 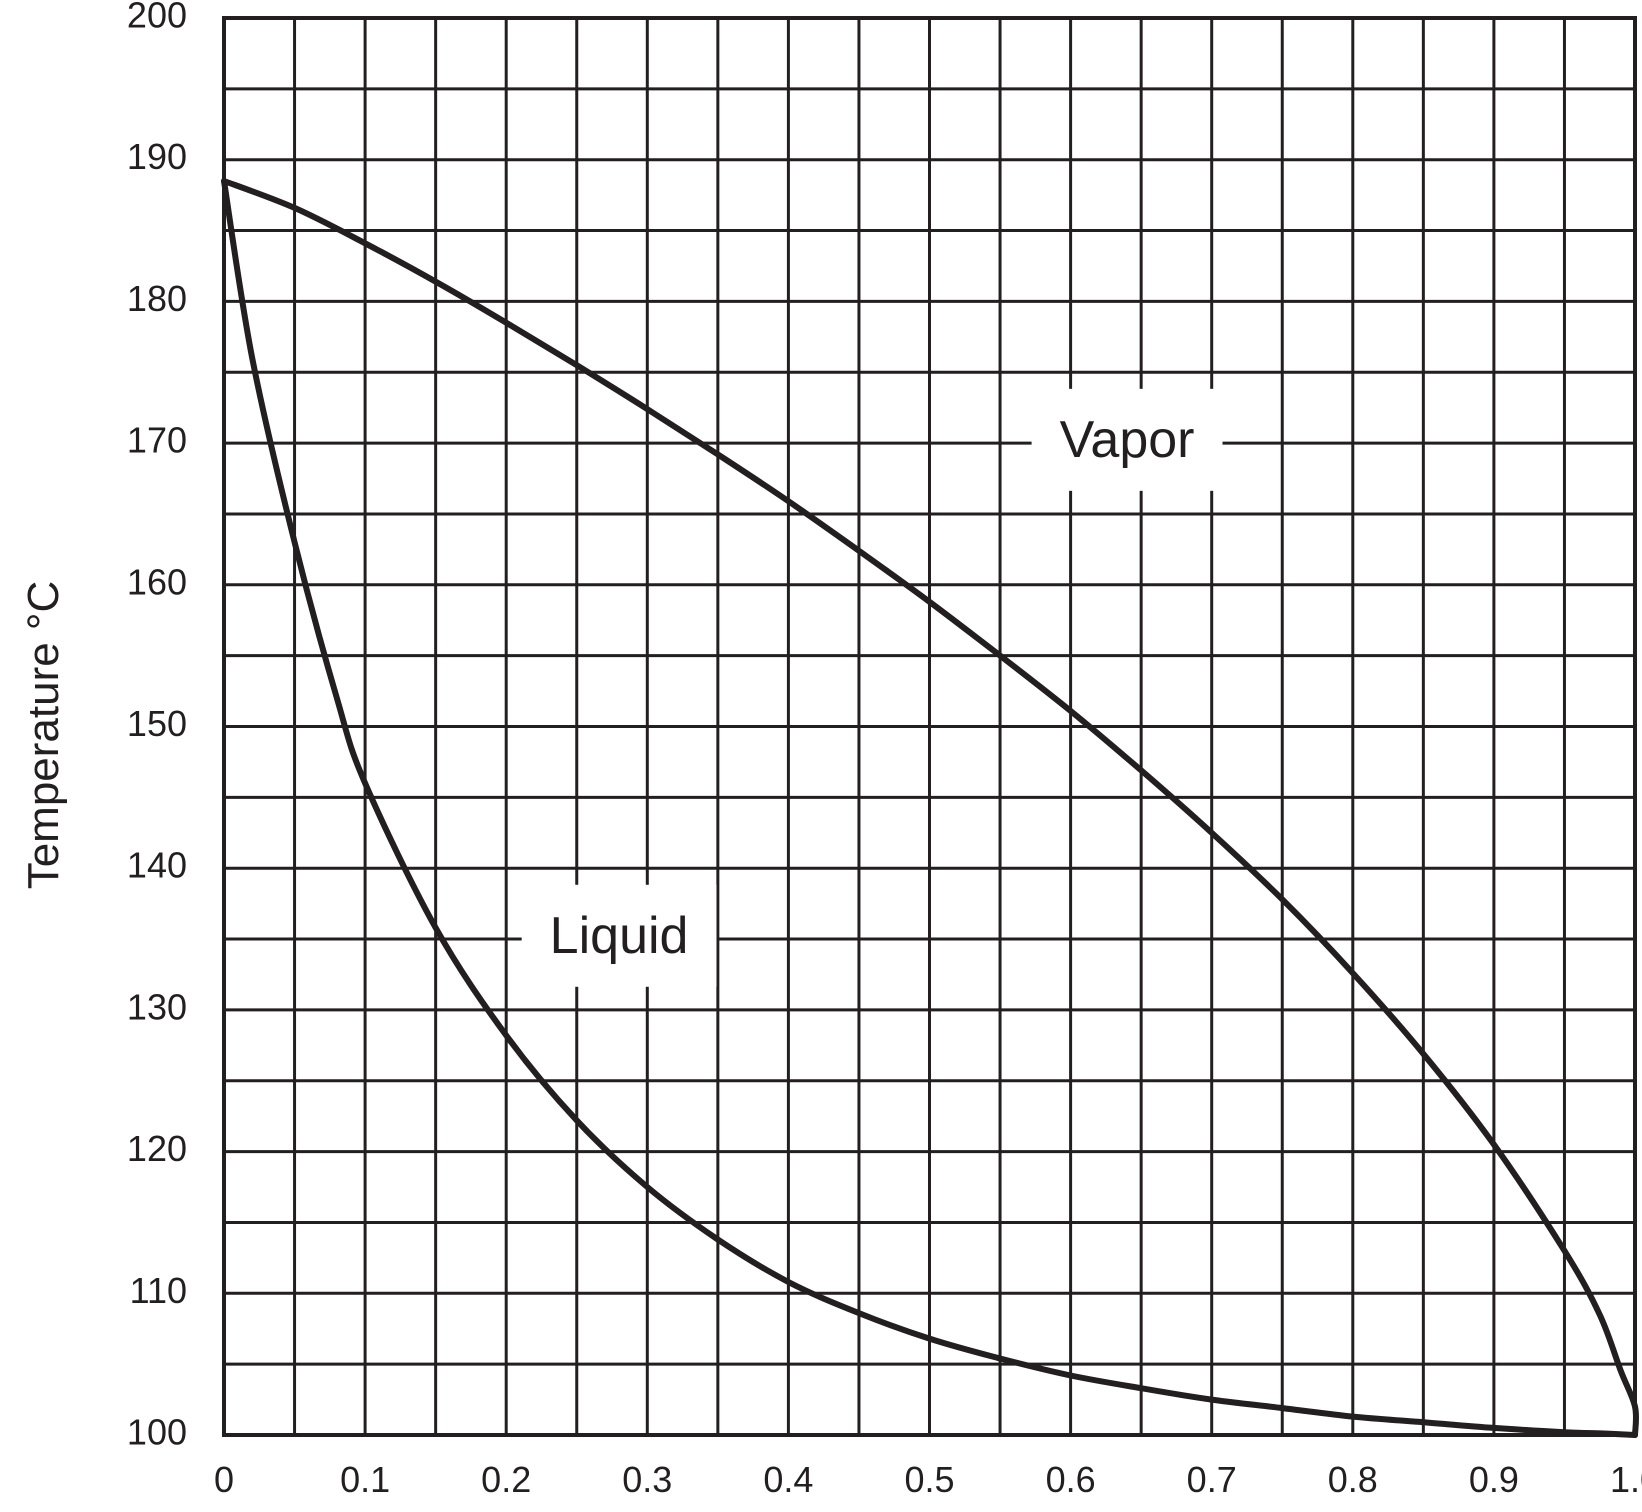 I want to click on x-tick-label: 0, so click(x=224, y=1479).